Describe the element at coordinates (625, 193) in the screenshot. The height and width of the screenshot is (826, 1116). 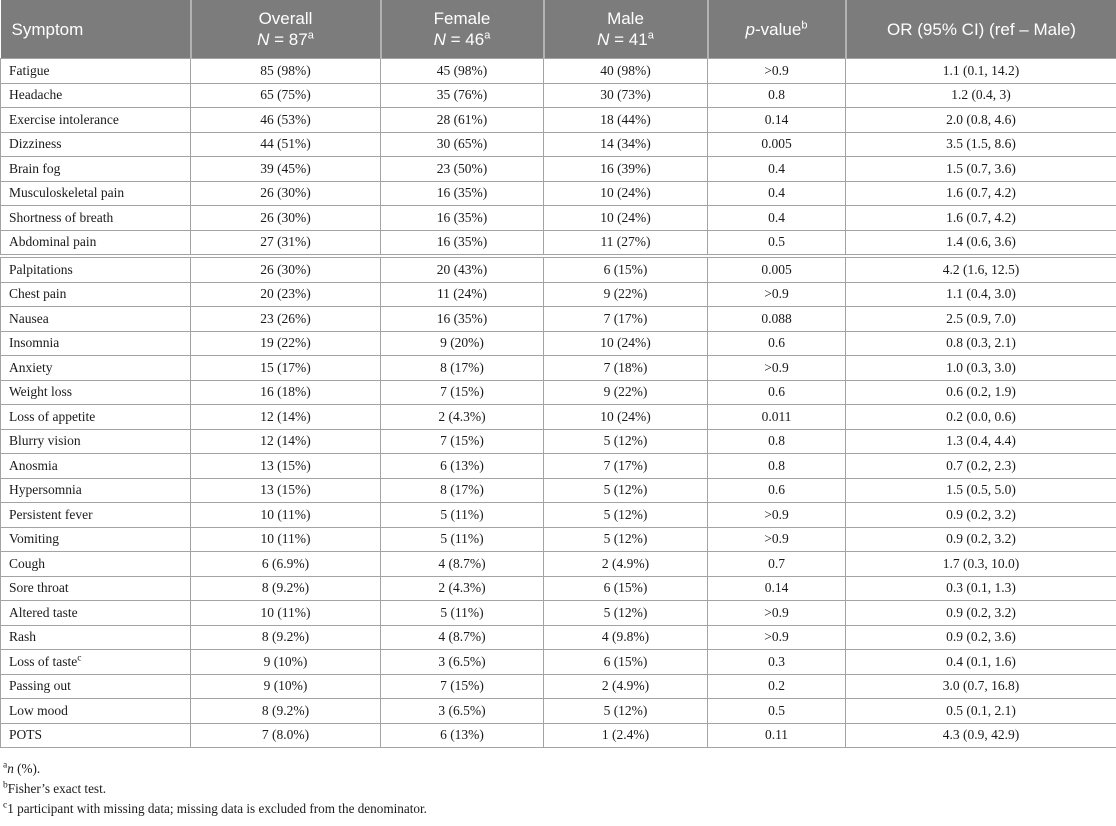
I see `male-cell: 10 (24%)` at that location.